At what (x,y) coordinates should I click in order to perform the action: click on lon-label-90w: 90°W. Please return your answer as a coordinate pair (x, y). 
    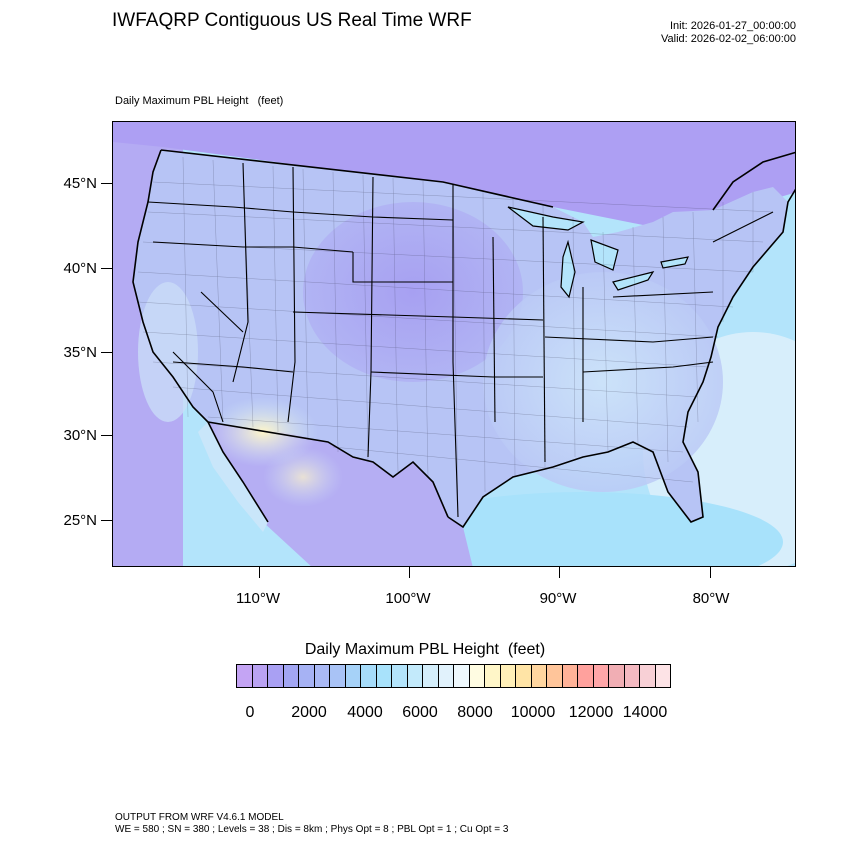
    Looking at the image, I should click on (558, 598).